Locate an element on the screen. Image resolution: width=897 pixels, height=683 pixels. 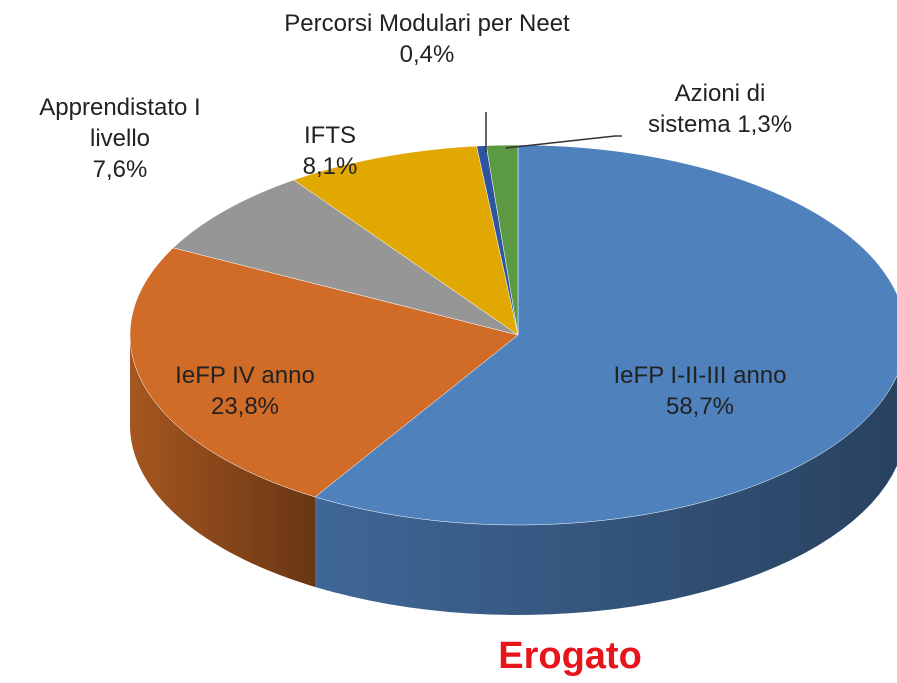
leader-line is located at coordinates (563, 142).